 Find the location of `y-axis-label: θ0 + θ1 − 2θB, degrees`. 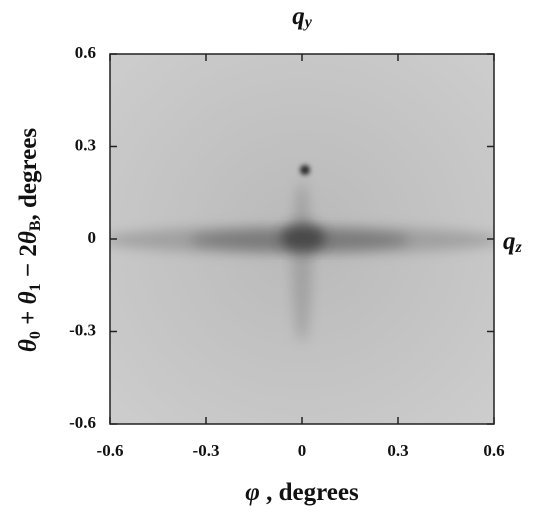

y-axis-label: θ0 + θ1 − 2θB, degrees is located at coordinates (29, 240).